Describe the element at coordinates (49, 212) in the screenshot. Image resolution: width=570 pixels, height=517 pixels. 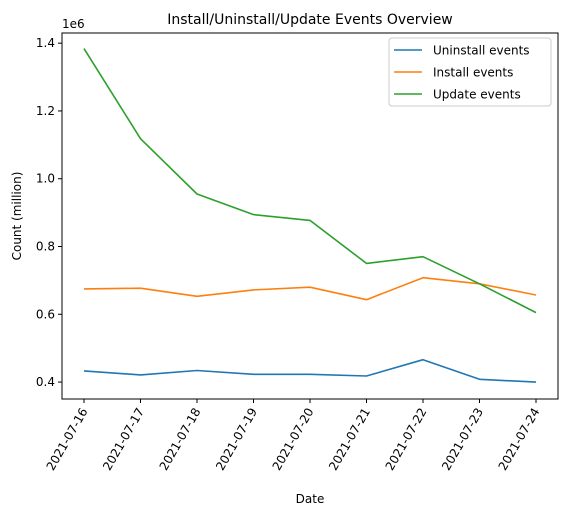
I see `y-axis: 0.4 0.6 0.8 1.0 1.2 1.4` at that location.